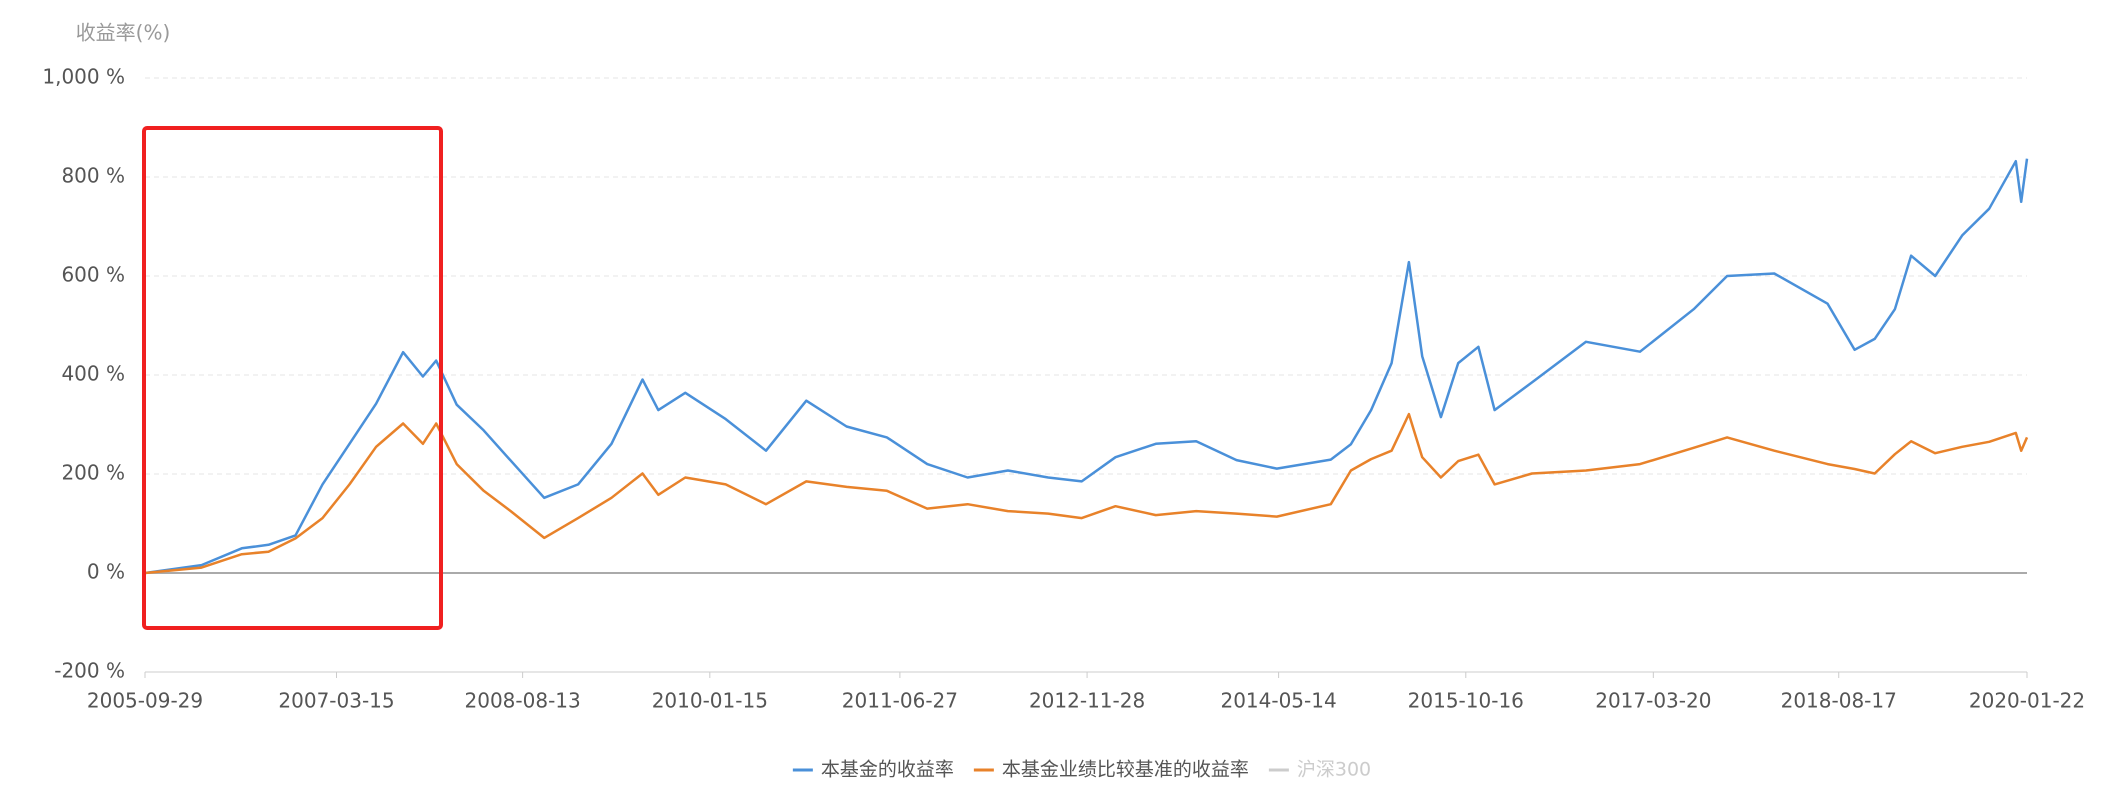 Image resolution: width=2108 pixels, height=788 pixels. I want to click on y-tick-label: 0 %, so click(106, 572).